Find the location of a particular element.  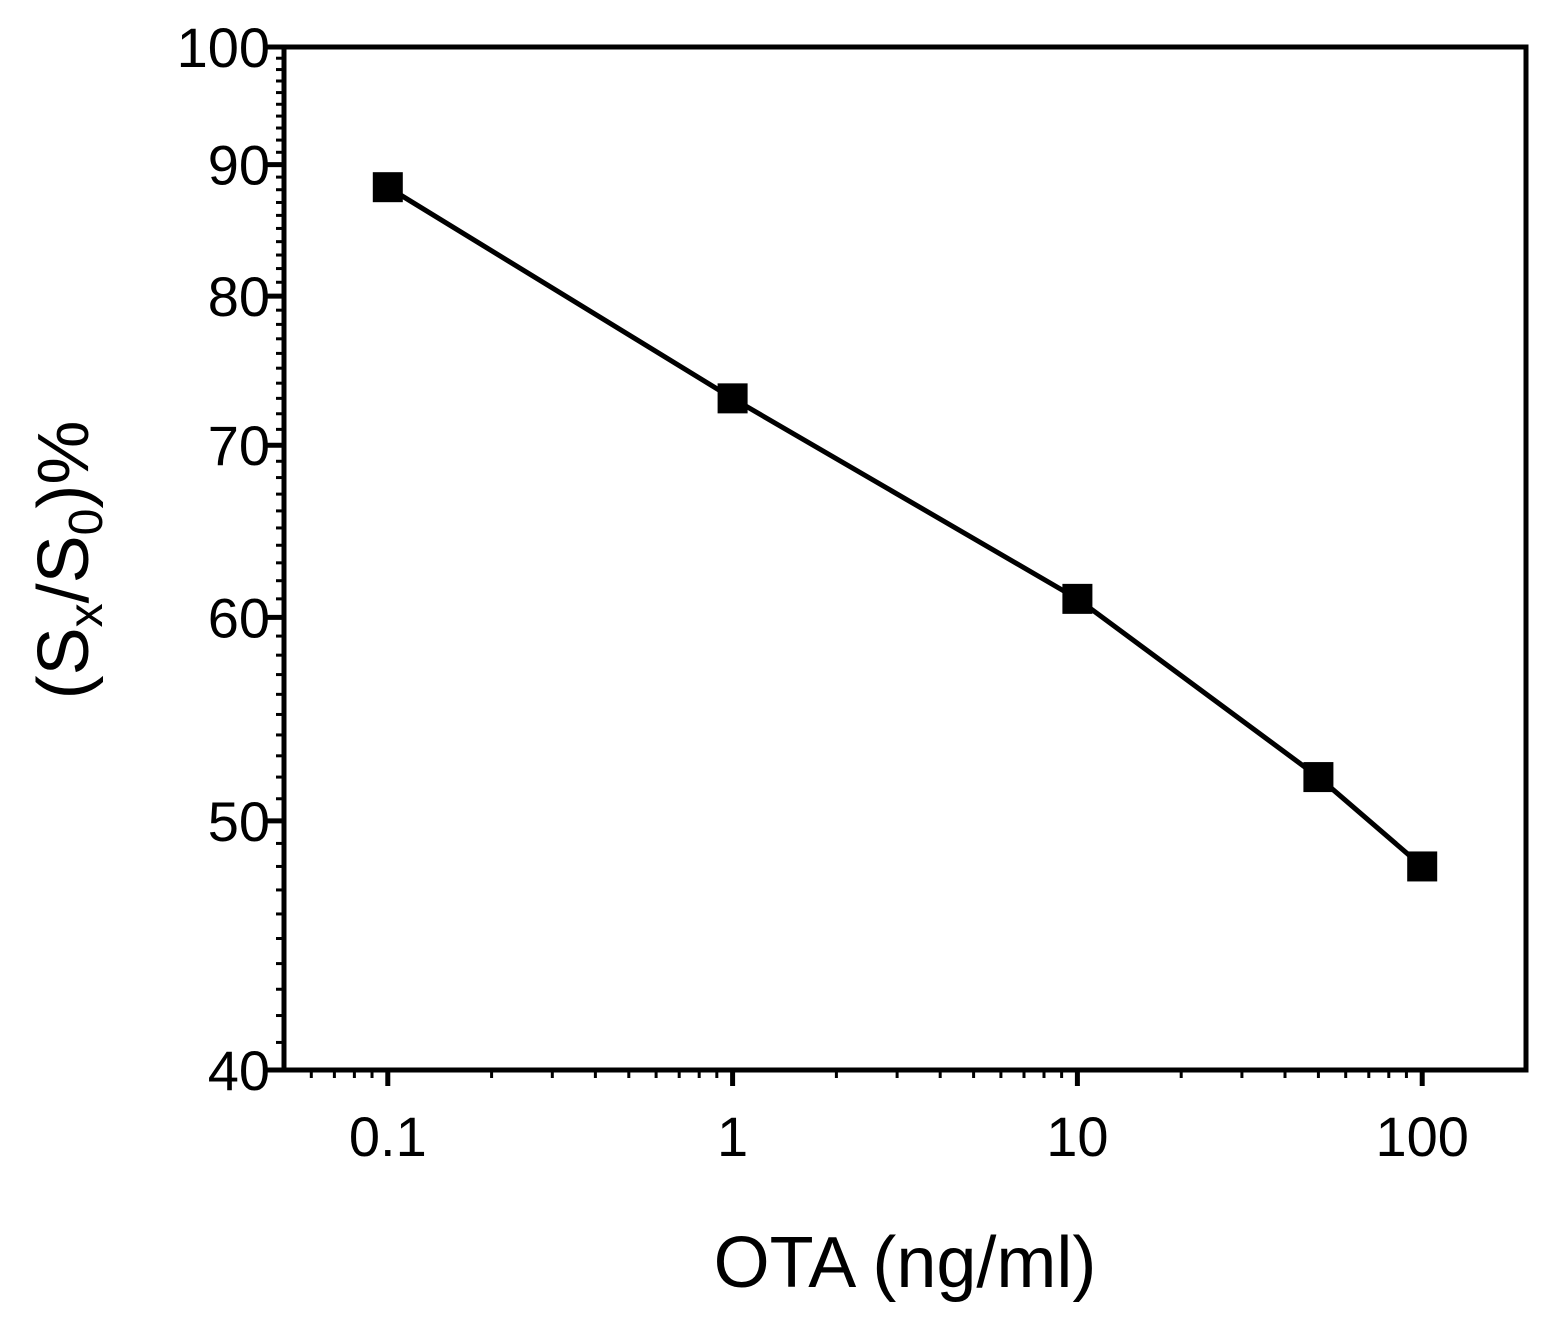

x-tick-label: 100 is located at coordinates (1421, 1136).